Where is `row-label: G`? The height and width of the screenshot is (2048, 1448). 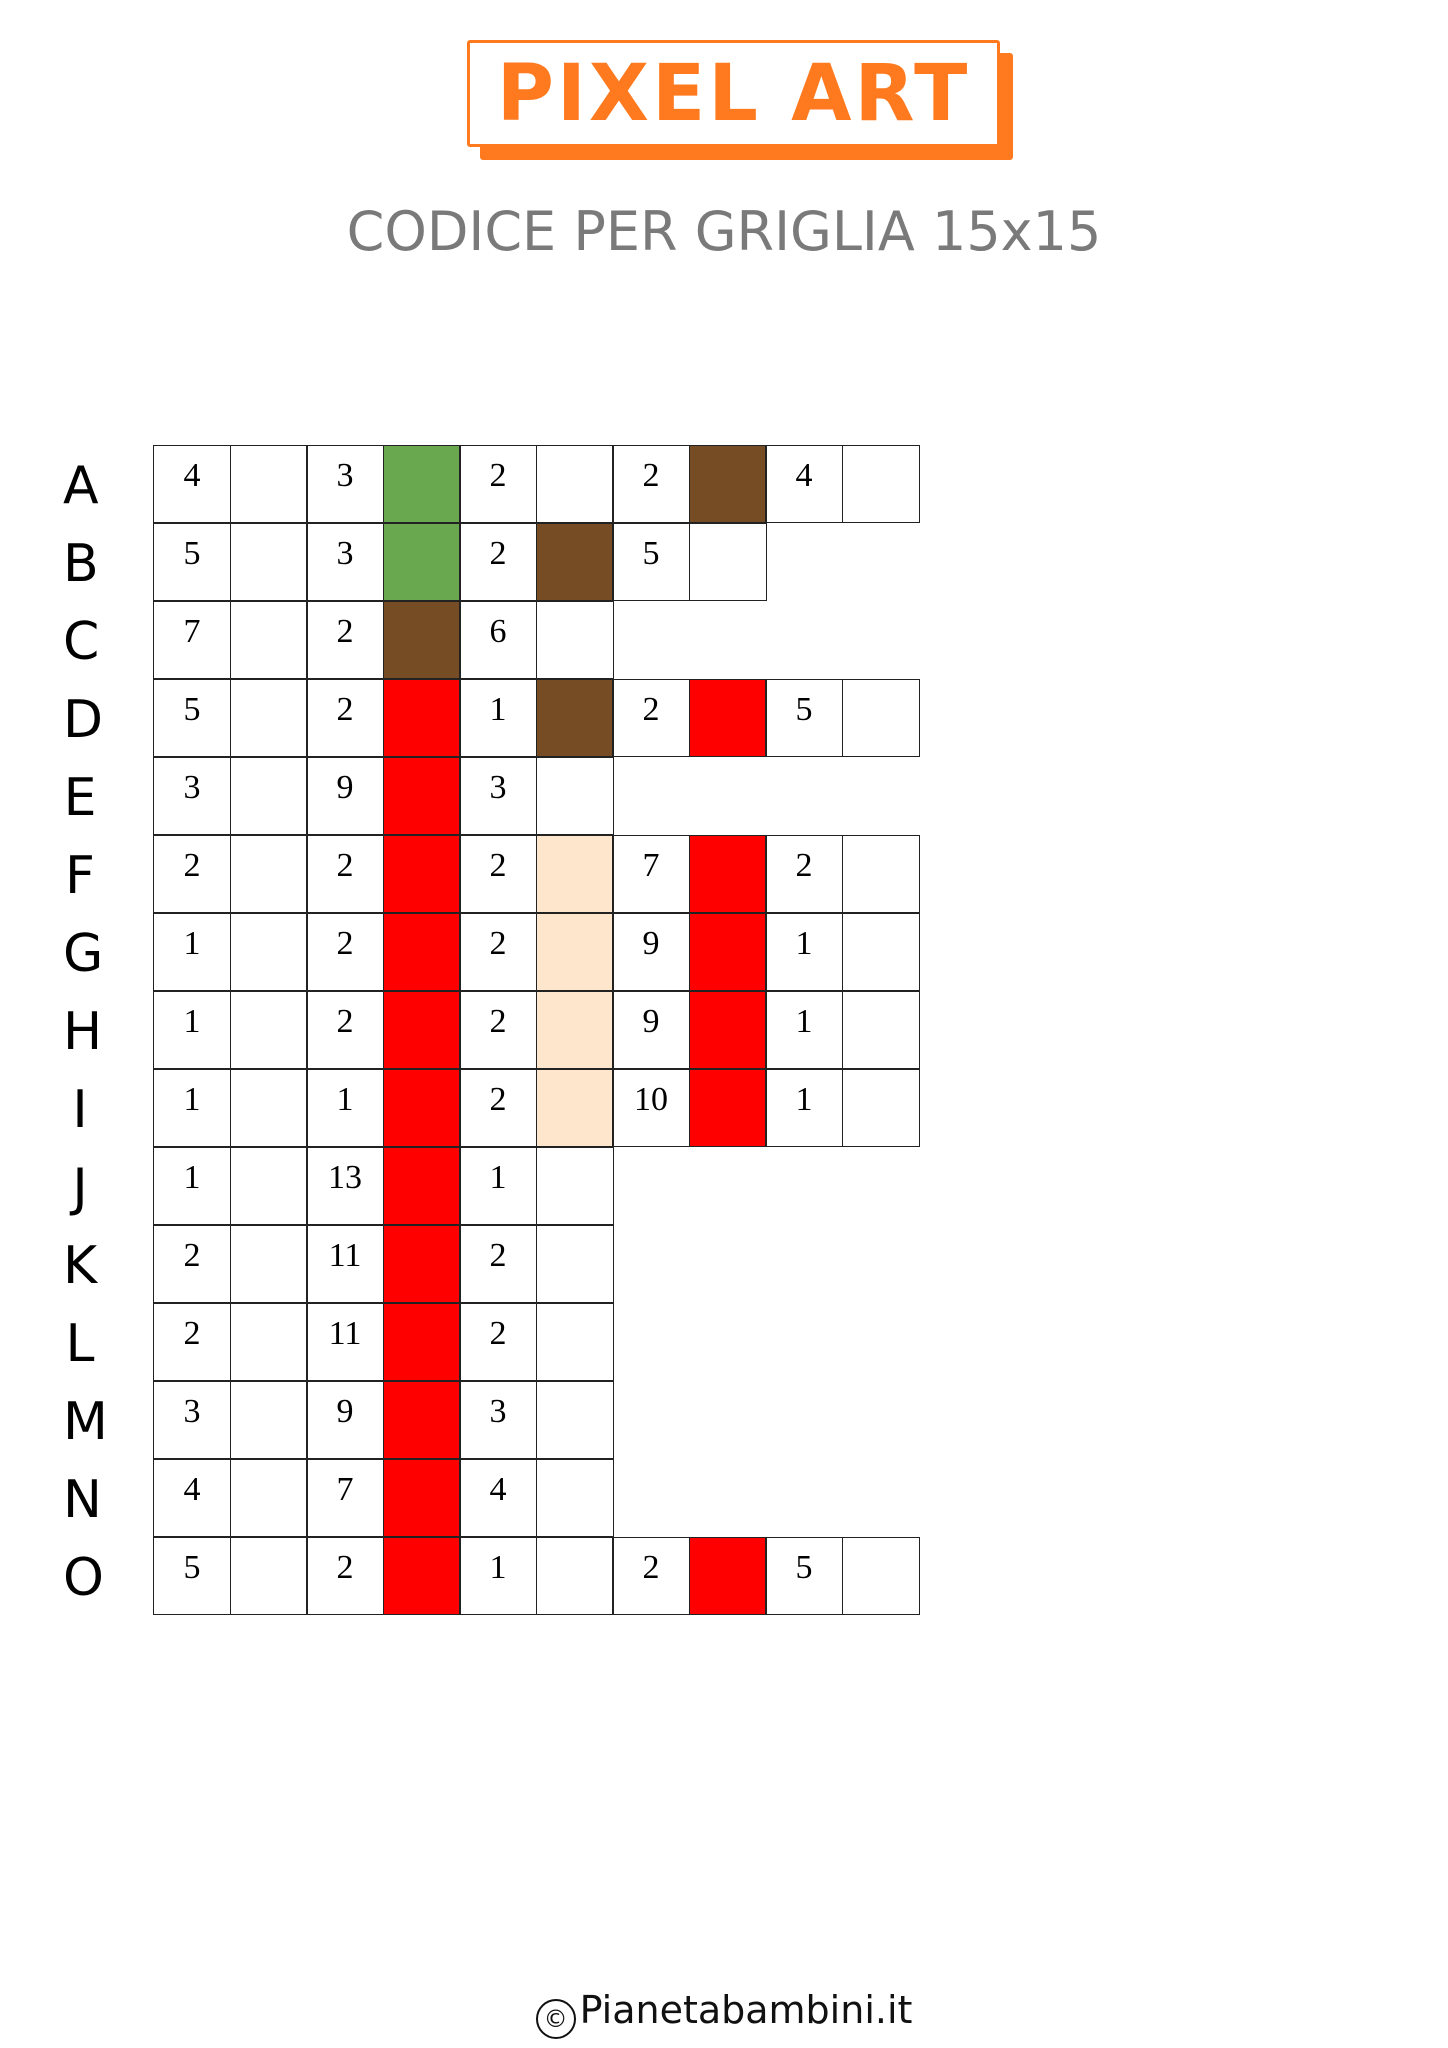
row-label: G is located at coordinates (83, 954).